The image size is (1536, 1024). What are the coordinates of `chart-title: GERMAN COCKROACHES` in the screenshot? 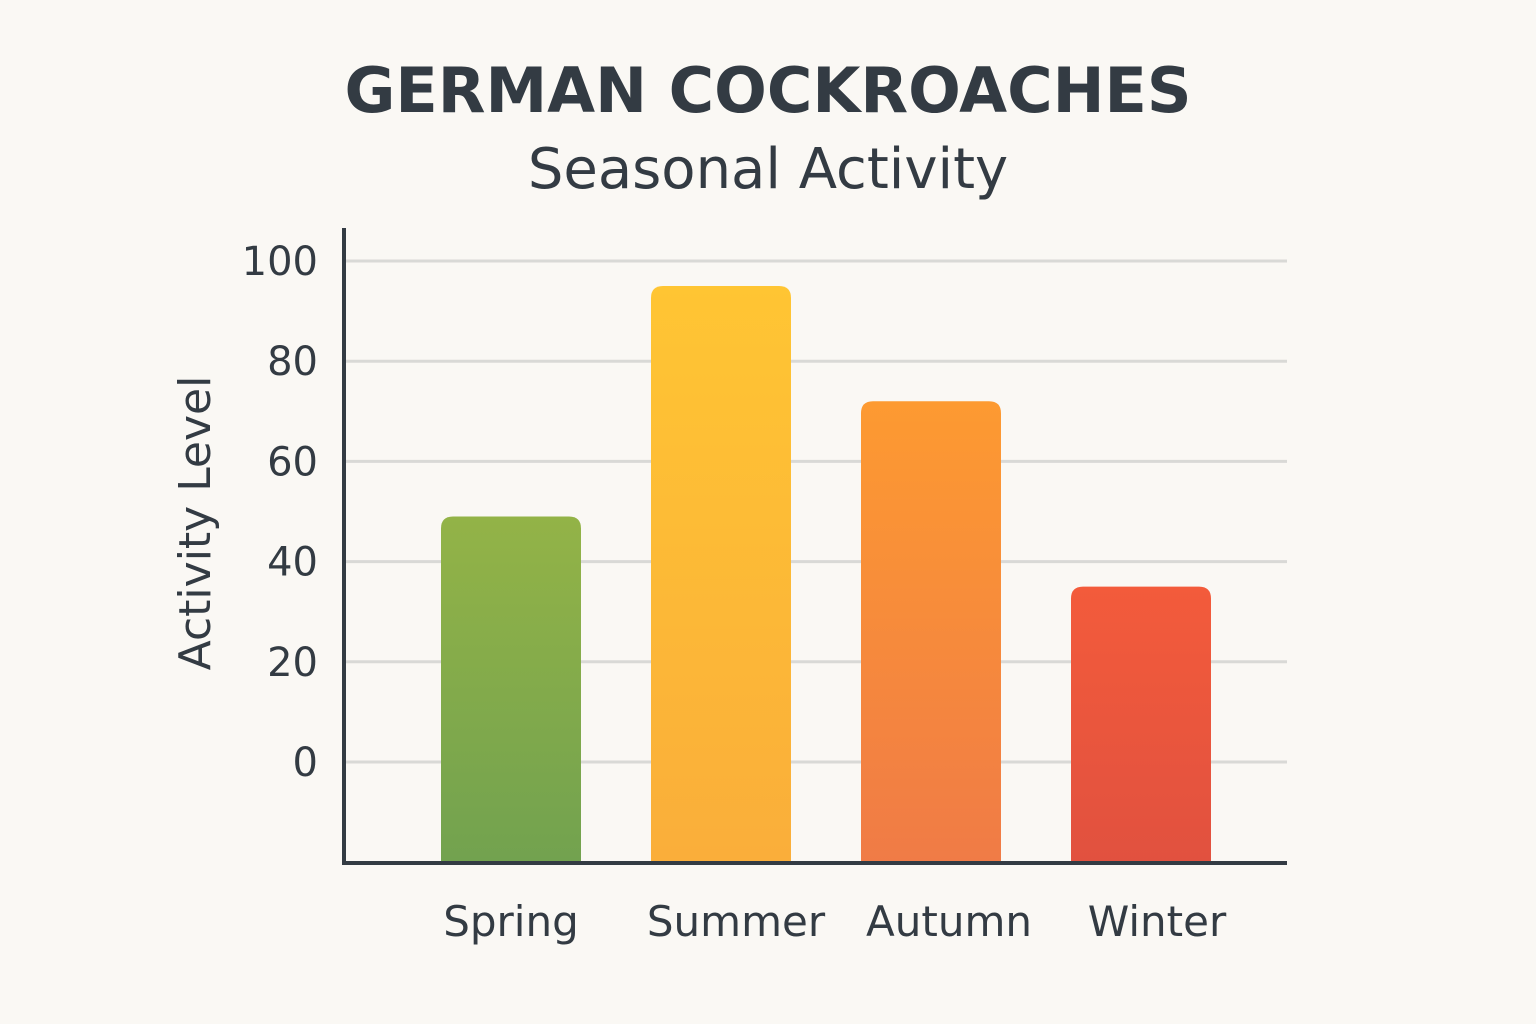 It's located at (767, 90).